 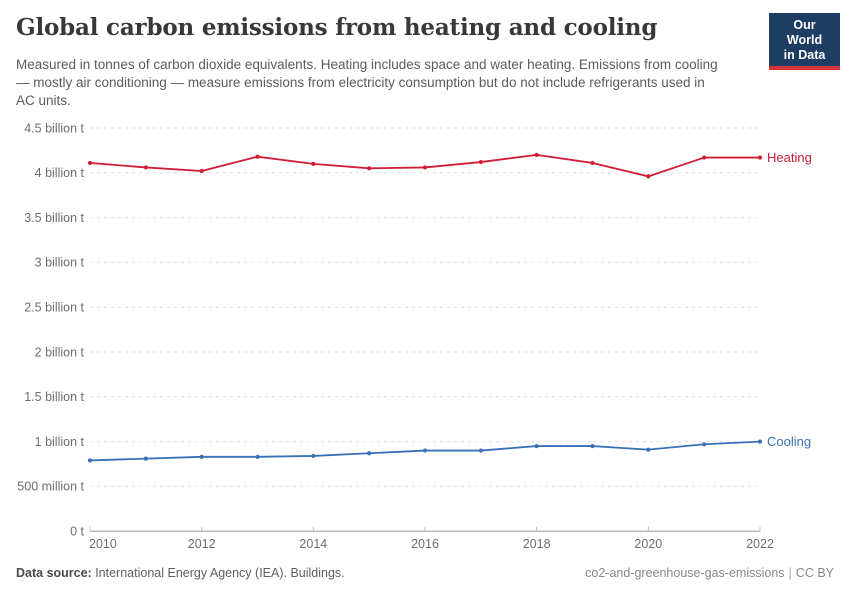 What do you see at coordinates (54, 128) in the screenshot?
I see `y-tick-label: 4.5 billion t` at bounding box center [54, 128].